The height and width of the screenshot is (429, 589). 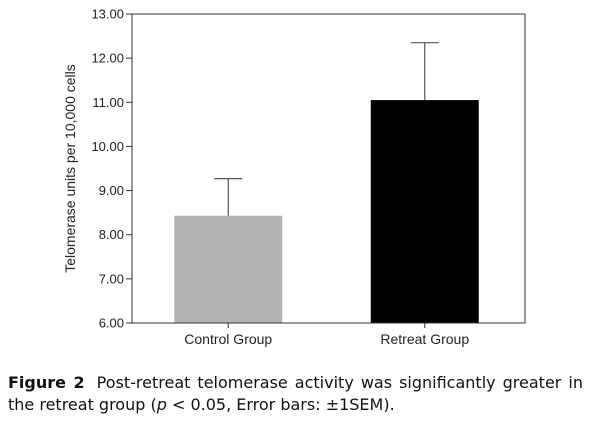 What do you see at coordinates (280, 404) in the screenshot?
I see `caption-text-end: < 0.05, Error bars: ±1SEM).` at bounding box center [280, 404].